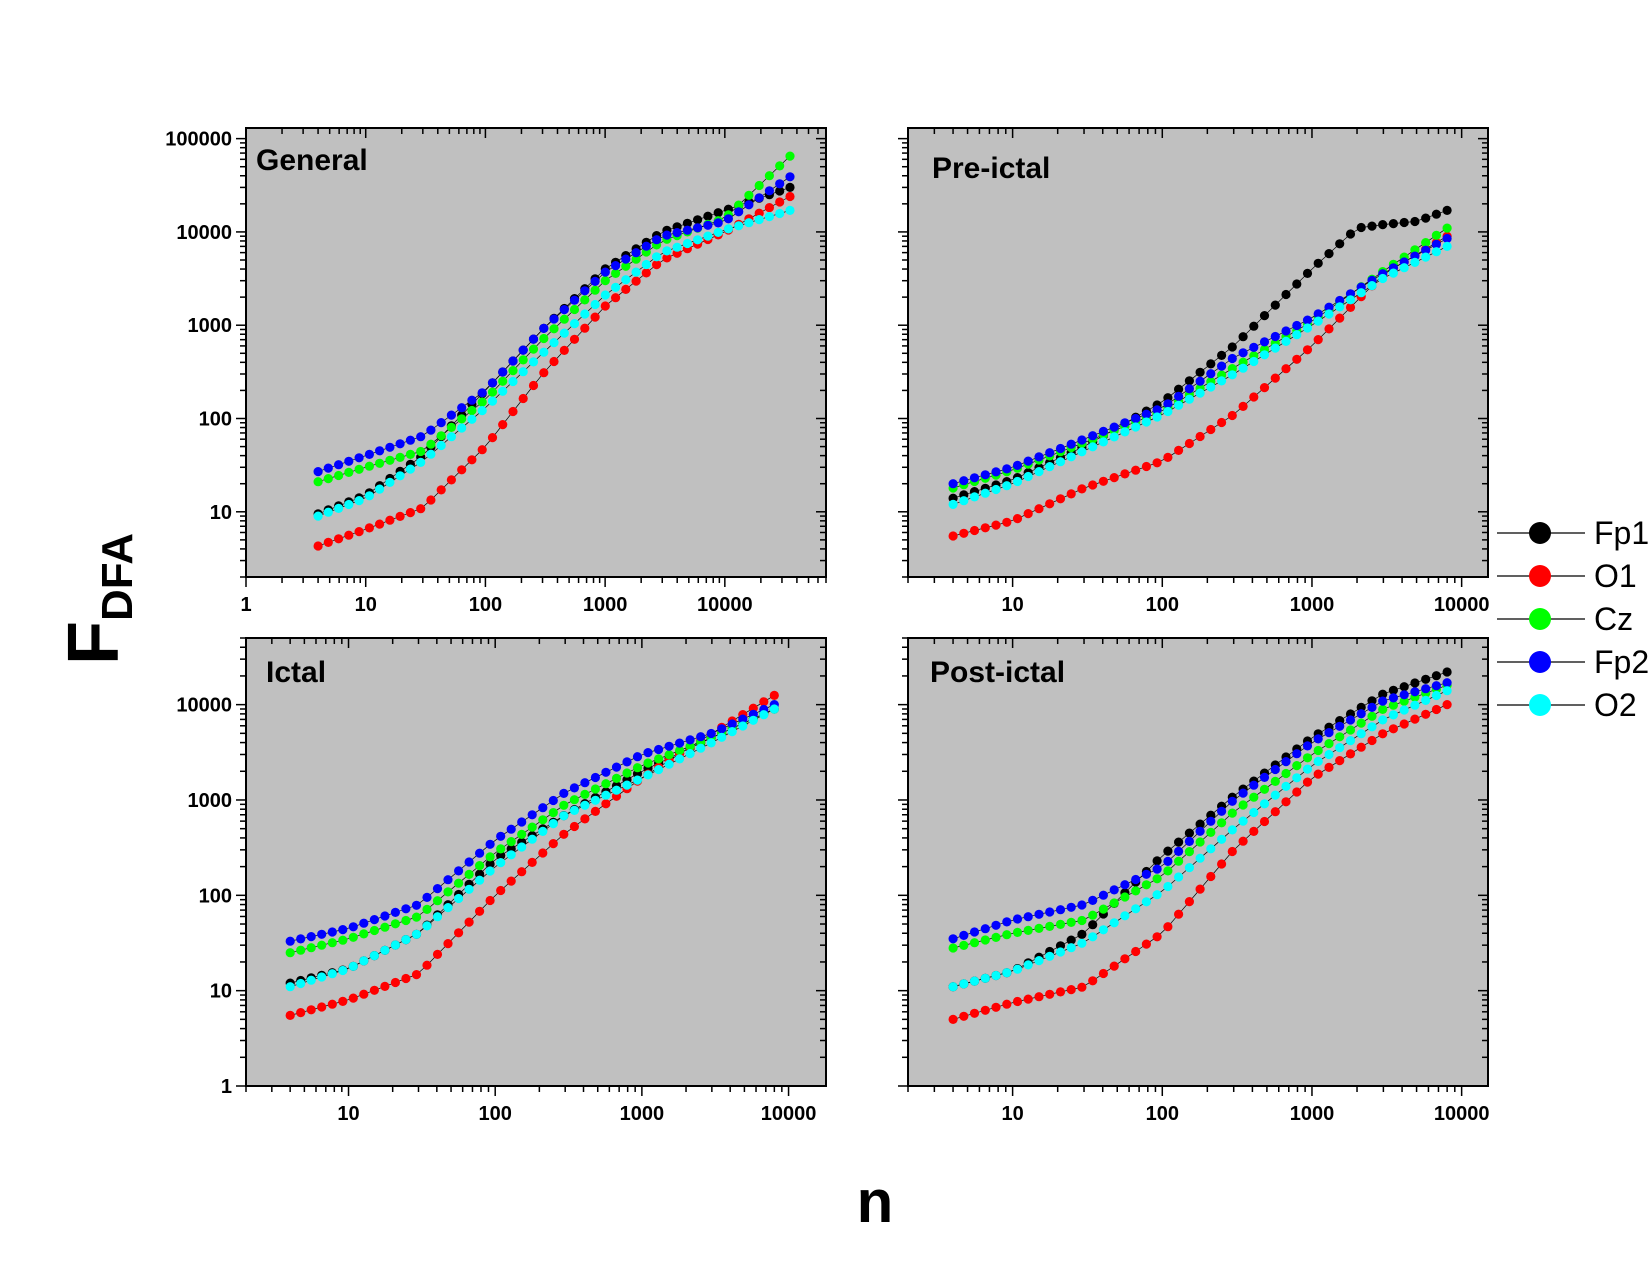  What do you see at coordinates (875, 1201) in the screenshot?
I see `x-axis-title: n` at bounding box center [875, 1201].